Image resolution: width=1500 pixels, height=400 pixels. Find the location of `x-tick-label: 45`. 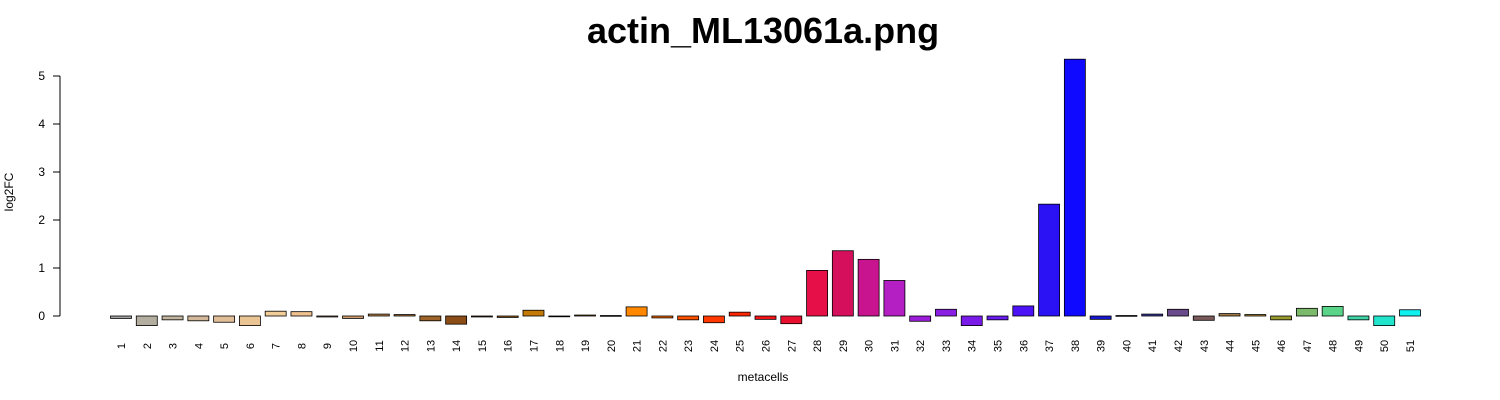

x-tick-label: 45 is located at coordinates (1256, 346).